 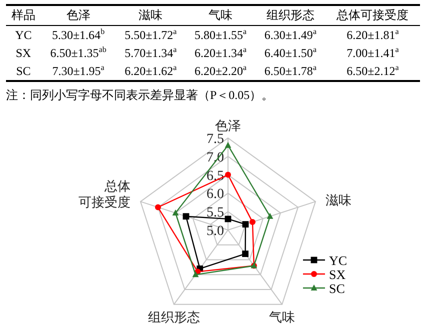 I want to click on text: 6.20±2.20$^{a}$, so click(x=220, y=70).